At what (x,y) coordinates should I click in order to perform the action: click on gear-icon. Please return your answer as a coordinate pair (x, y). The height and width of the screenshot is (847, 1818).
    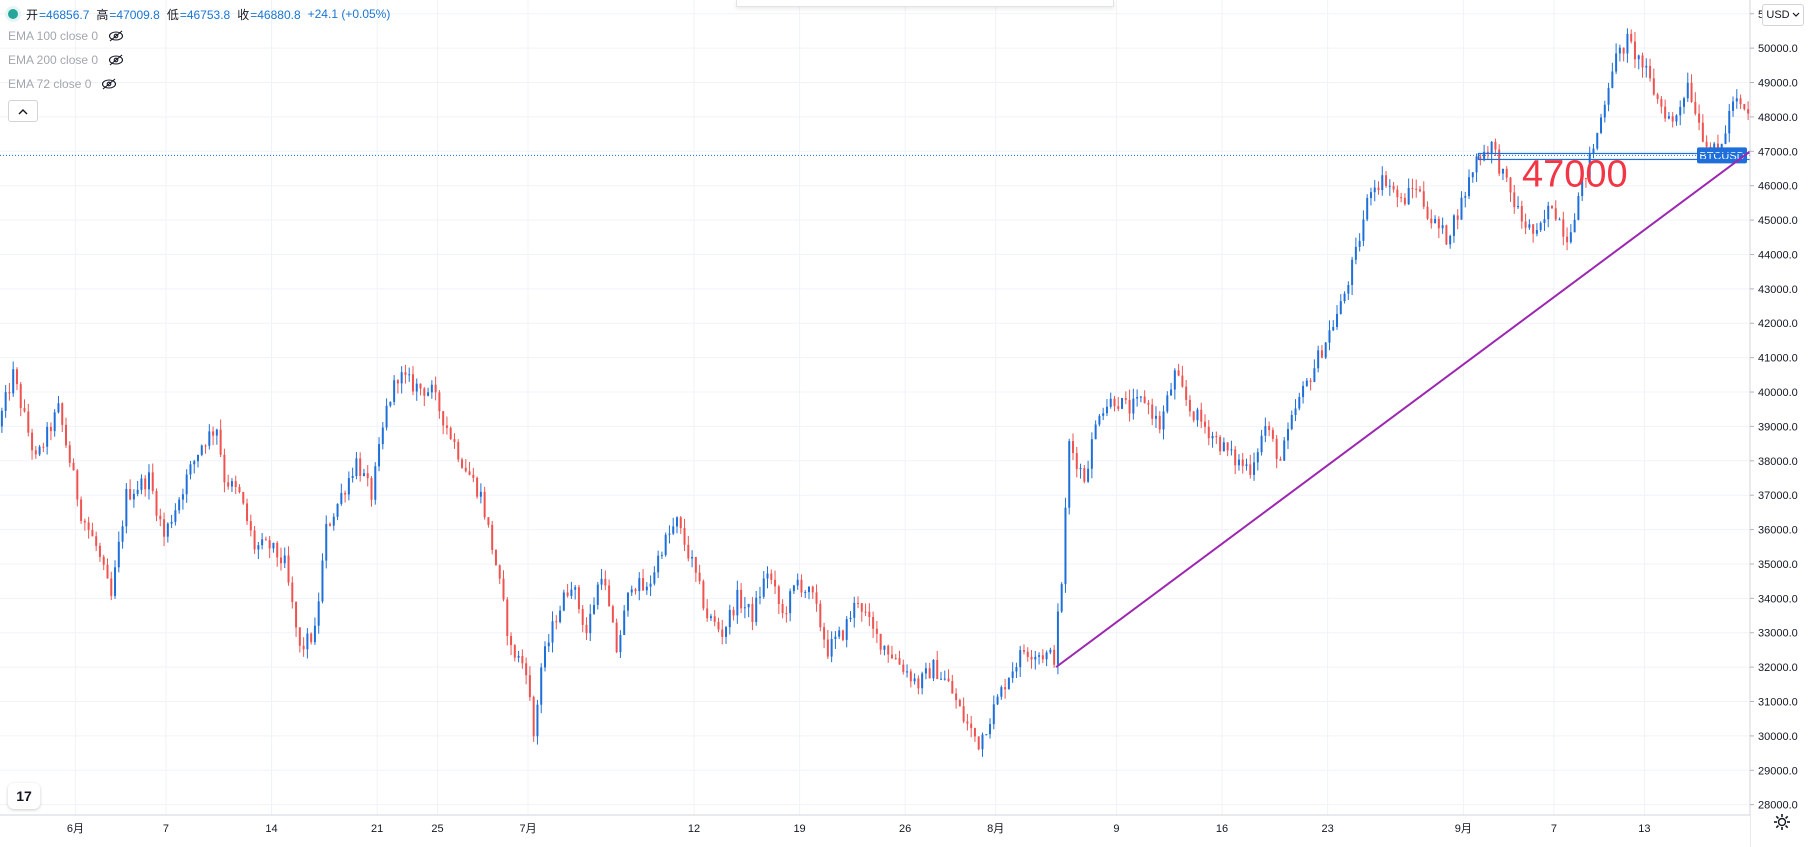
    Looking at the image, I should click on (1782, 822).